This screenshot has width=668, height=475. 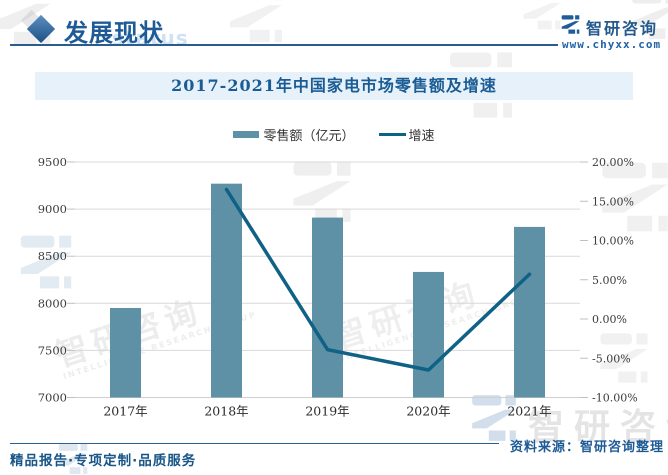 I want to click on legend-line-swatch, so click(x=392, y=134).